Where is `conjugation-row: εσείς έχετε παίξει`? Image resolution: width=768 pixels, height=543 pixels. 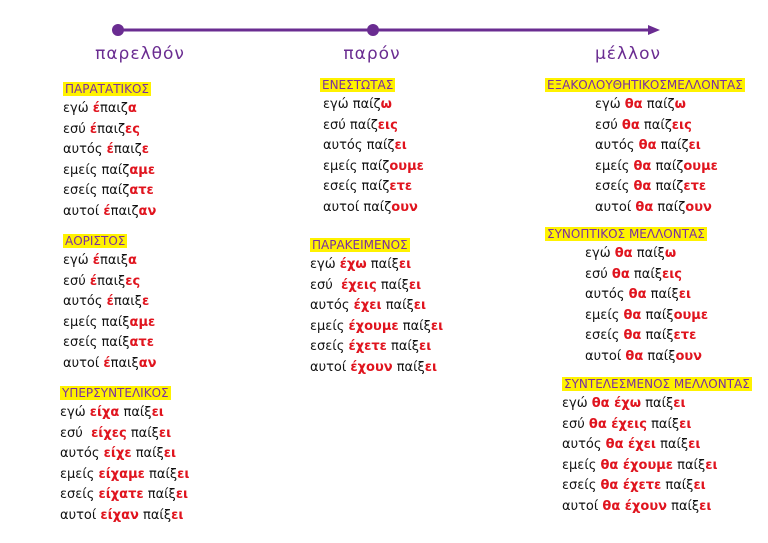
conjugation-row: εσείς έχετε παίξει is located at coordinates (376, 347).